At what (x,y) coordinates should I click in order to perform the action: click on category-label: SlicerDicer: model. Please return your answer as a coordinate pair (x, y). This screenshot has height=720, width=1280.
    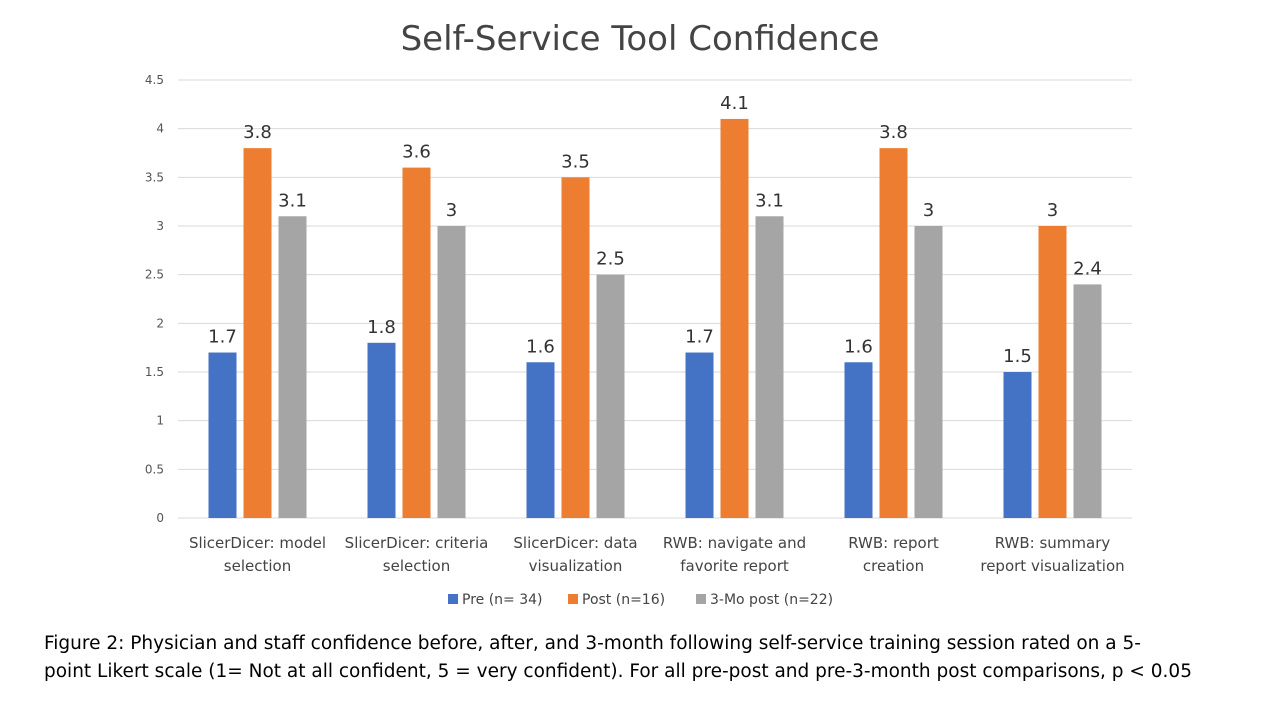
    Looking at the image, I should click on (257, 543).